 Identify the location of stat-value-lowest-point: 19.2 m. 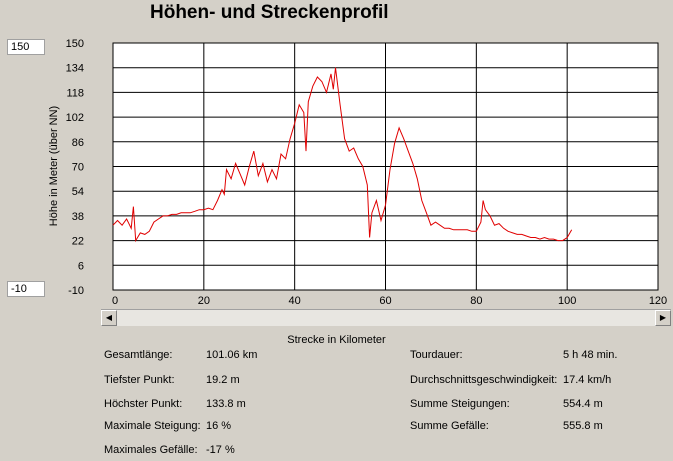
(223, 380).